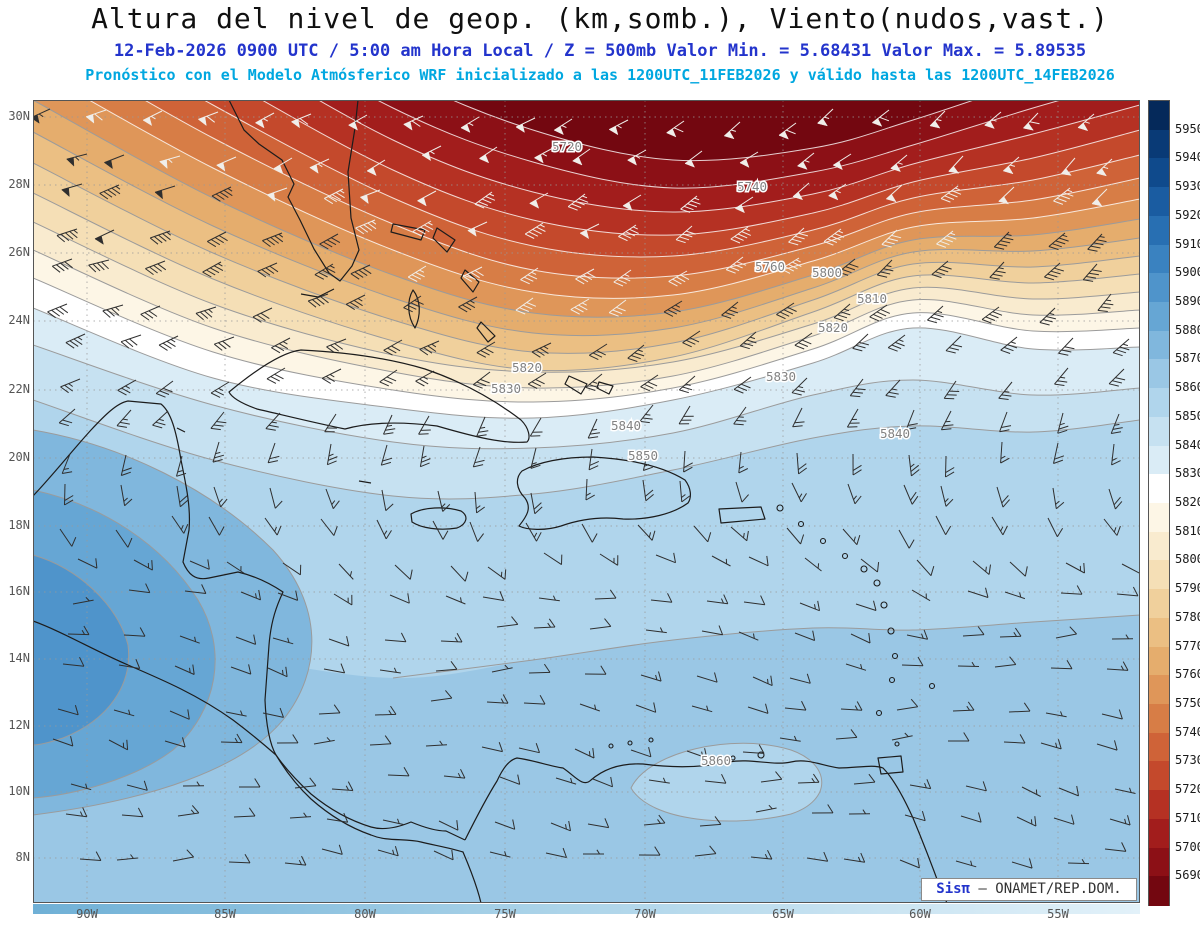  Describe the element at coordinates (827, 272) in the screenshot. I see `contour-label: 5800` at that location.